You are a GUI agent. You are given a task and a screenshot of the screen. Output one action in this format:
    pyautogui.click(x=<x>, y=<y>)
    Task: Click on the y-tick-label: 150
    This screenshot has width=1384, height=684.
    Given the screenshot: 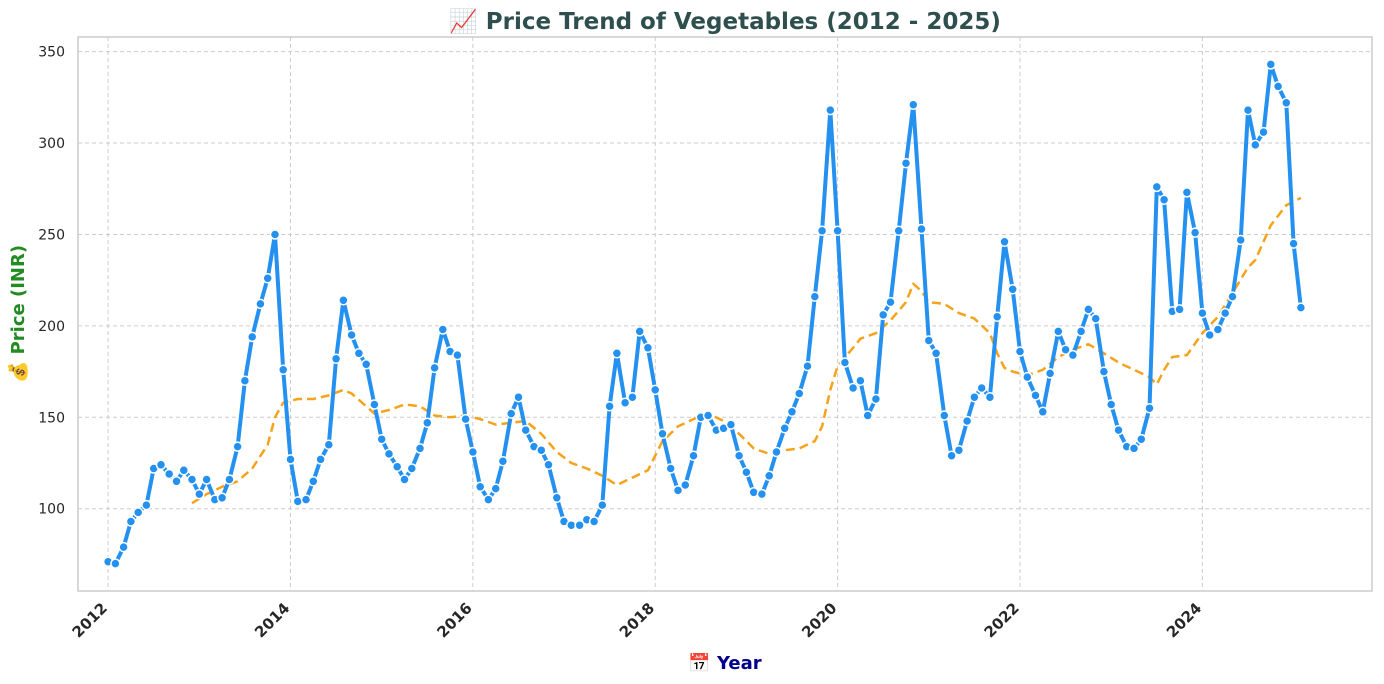 What is the action you would take?
    pyautogui.click(x=51, y=418)
    